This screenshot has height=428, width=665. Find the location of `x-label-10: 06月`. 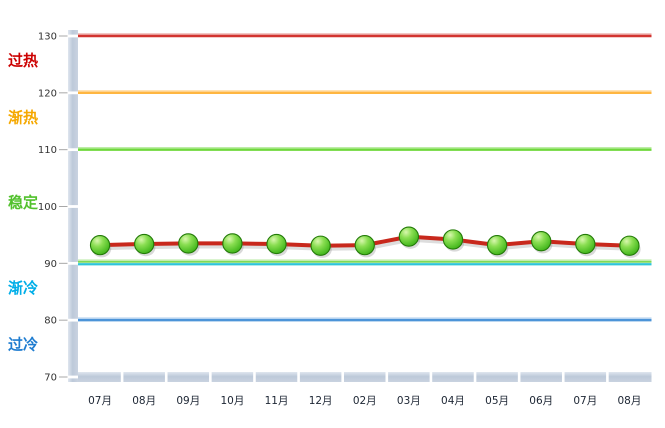

x-label-10: 06月 is located at coordinates (541, 401).